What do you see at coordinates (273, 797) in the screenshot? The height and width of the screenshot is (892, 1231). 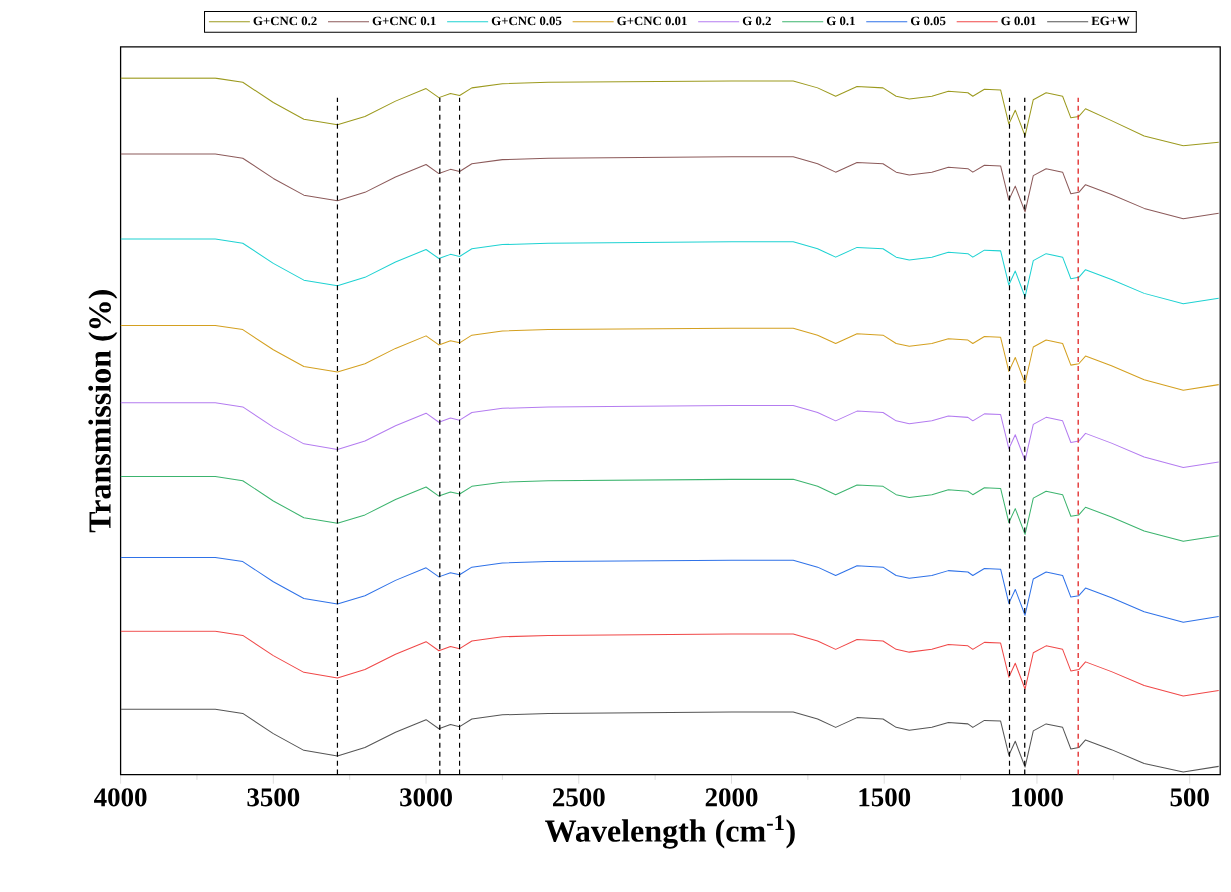 I see `x-tick-label: 3500` at bounding box center [273, 797].